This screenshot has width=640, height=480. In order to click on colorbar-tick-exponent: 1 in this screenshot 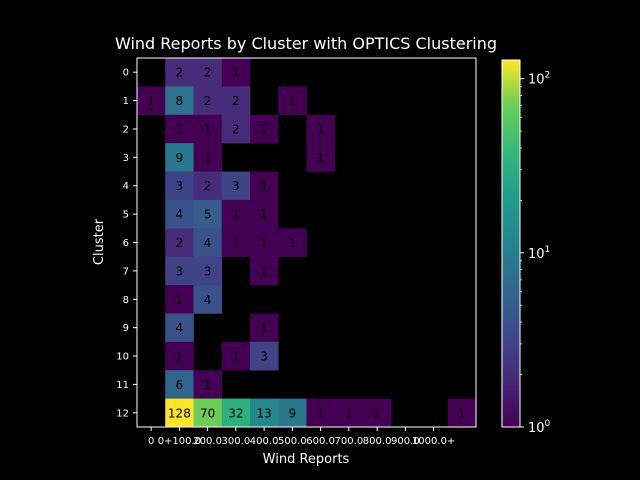, I will do `click(548, 250)`.